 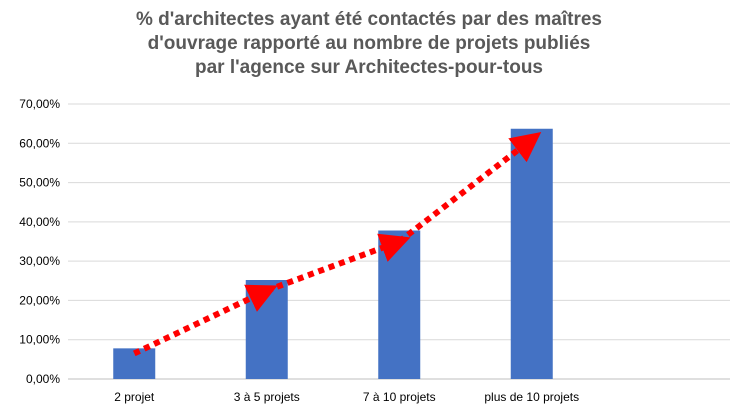 What do you see at coordinates (43, 379) in the screenshot?
I see `y-tick-label: 0,00%` at bounding box center [43, 379].